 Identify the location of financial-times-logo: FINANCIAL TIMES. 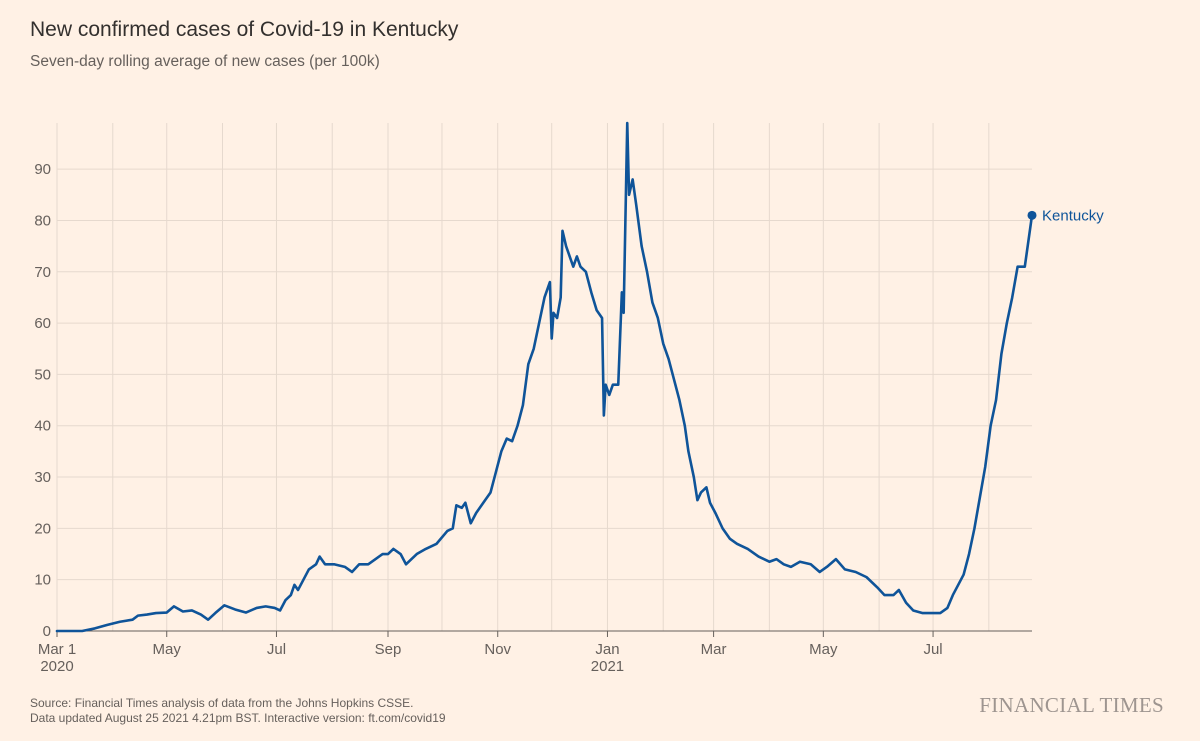
(1071, 705).